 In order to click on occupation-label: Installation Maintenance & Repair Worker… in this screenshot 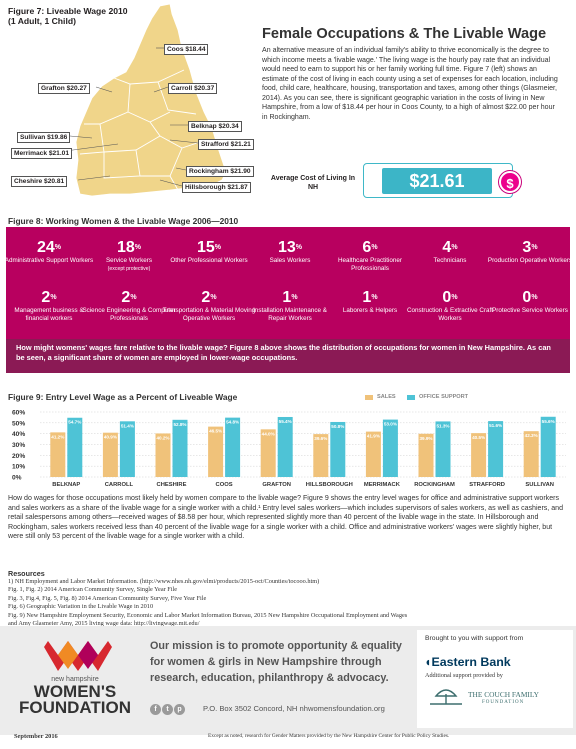, I will do `click(290, 314)`.